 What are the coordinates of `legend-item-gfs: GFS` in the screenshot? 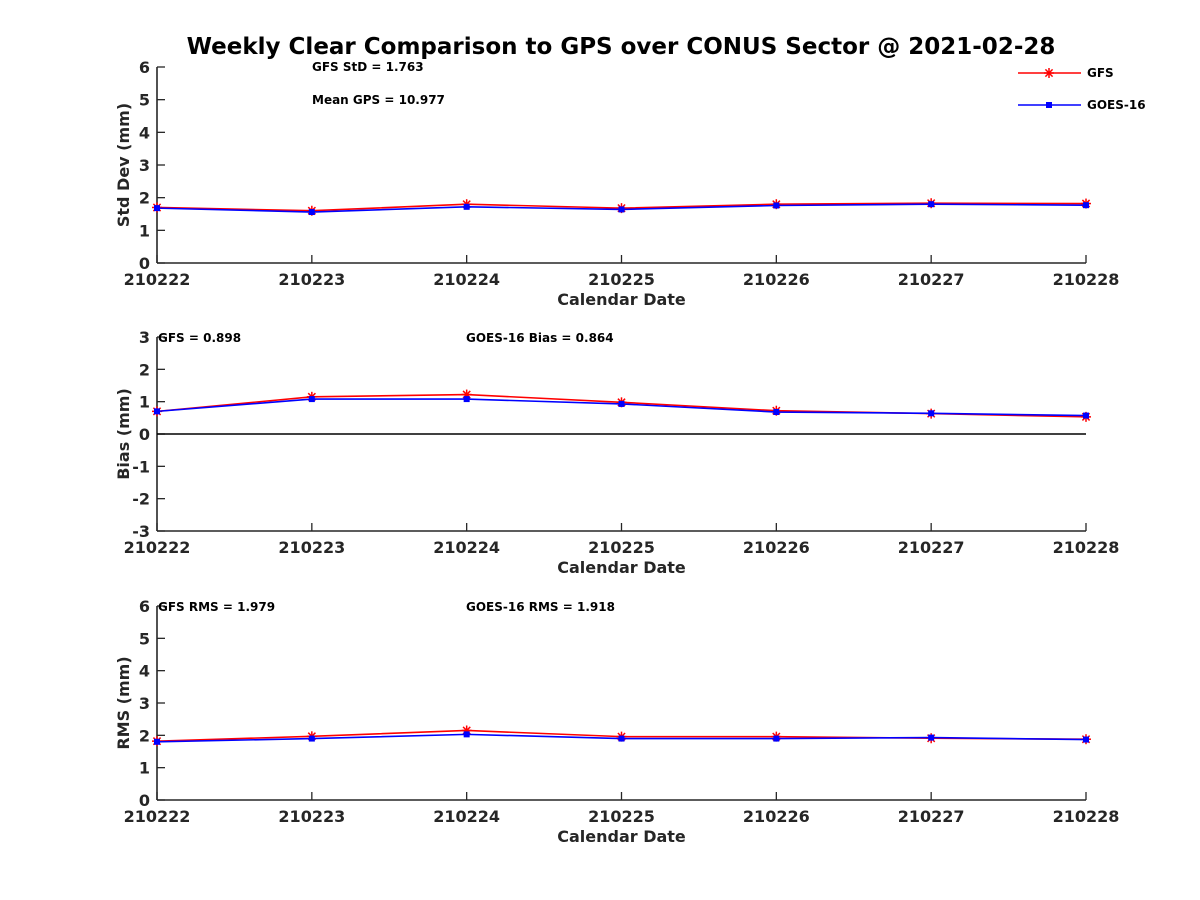 It's located at (1066, 73).